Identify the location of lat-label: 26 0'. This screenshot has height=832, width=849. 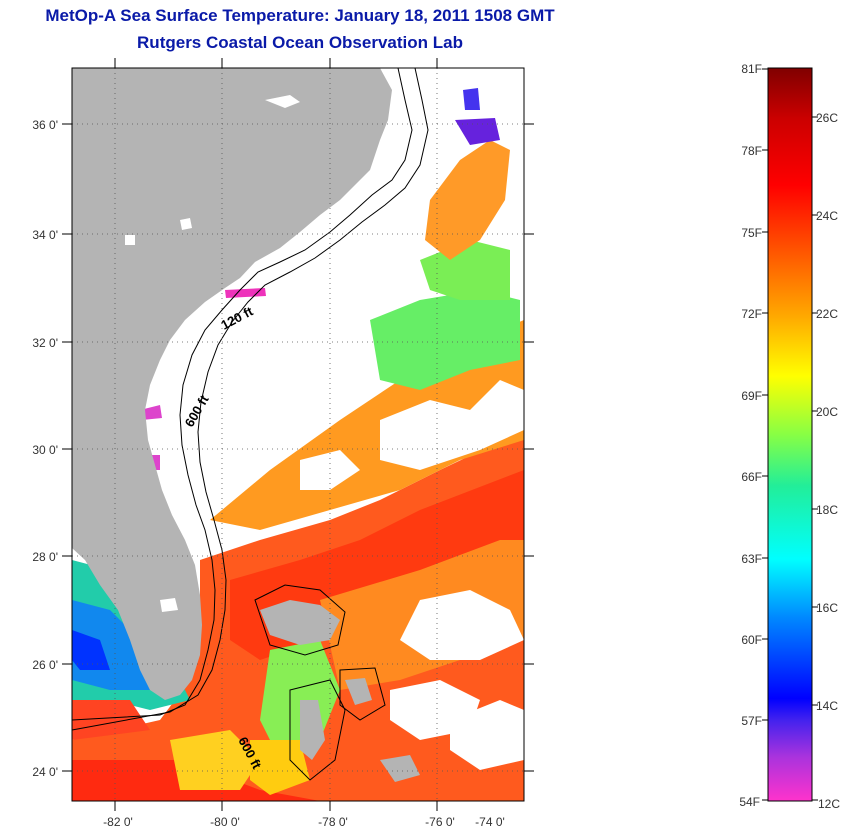
(45, 665).